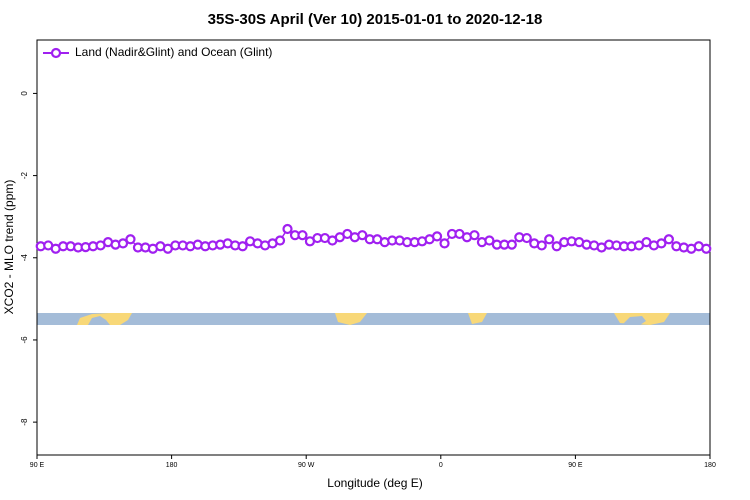  I want to click on x-tick-label: 0, so click(441, 465).